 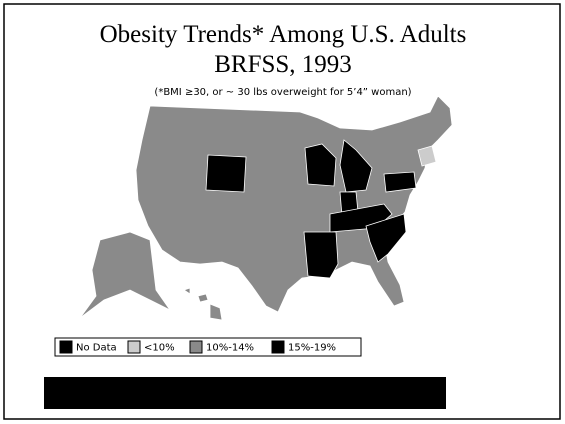 I want to click on title-line: Obesity Trends* Among U.S. Adults, so click(x=283, y=34).